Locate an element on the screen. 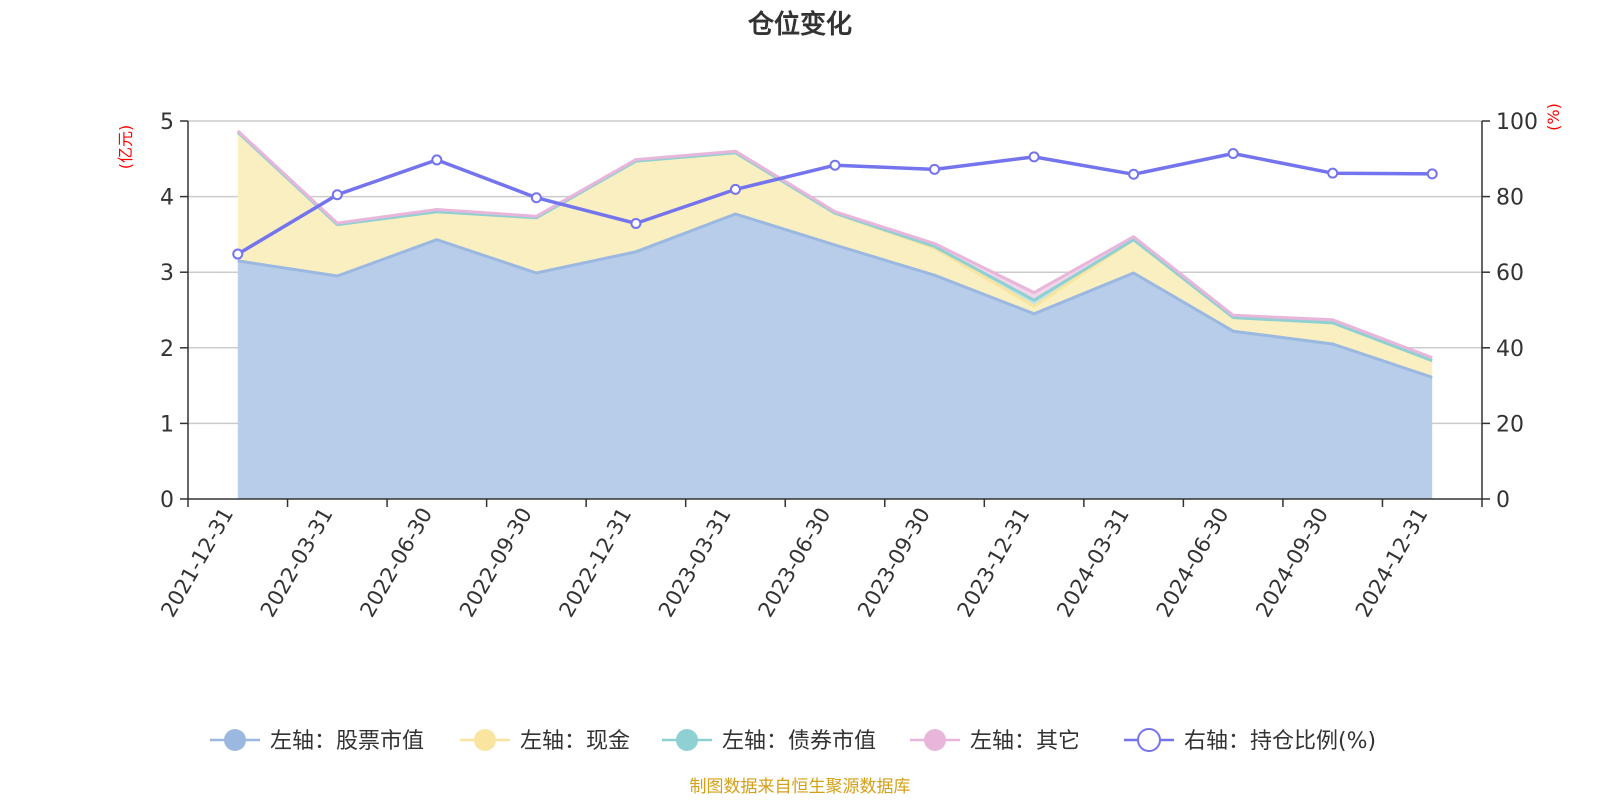  legend-label: 左轴：其它 is located at coordinates (1025, 741).